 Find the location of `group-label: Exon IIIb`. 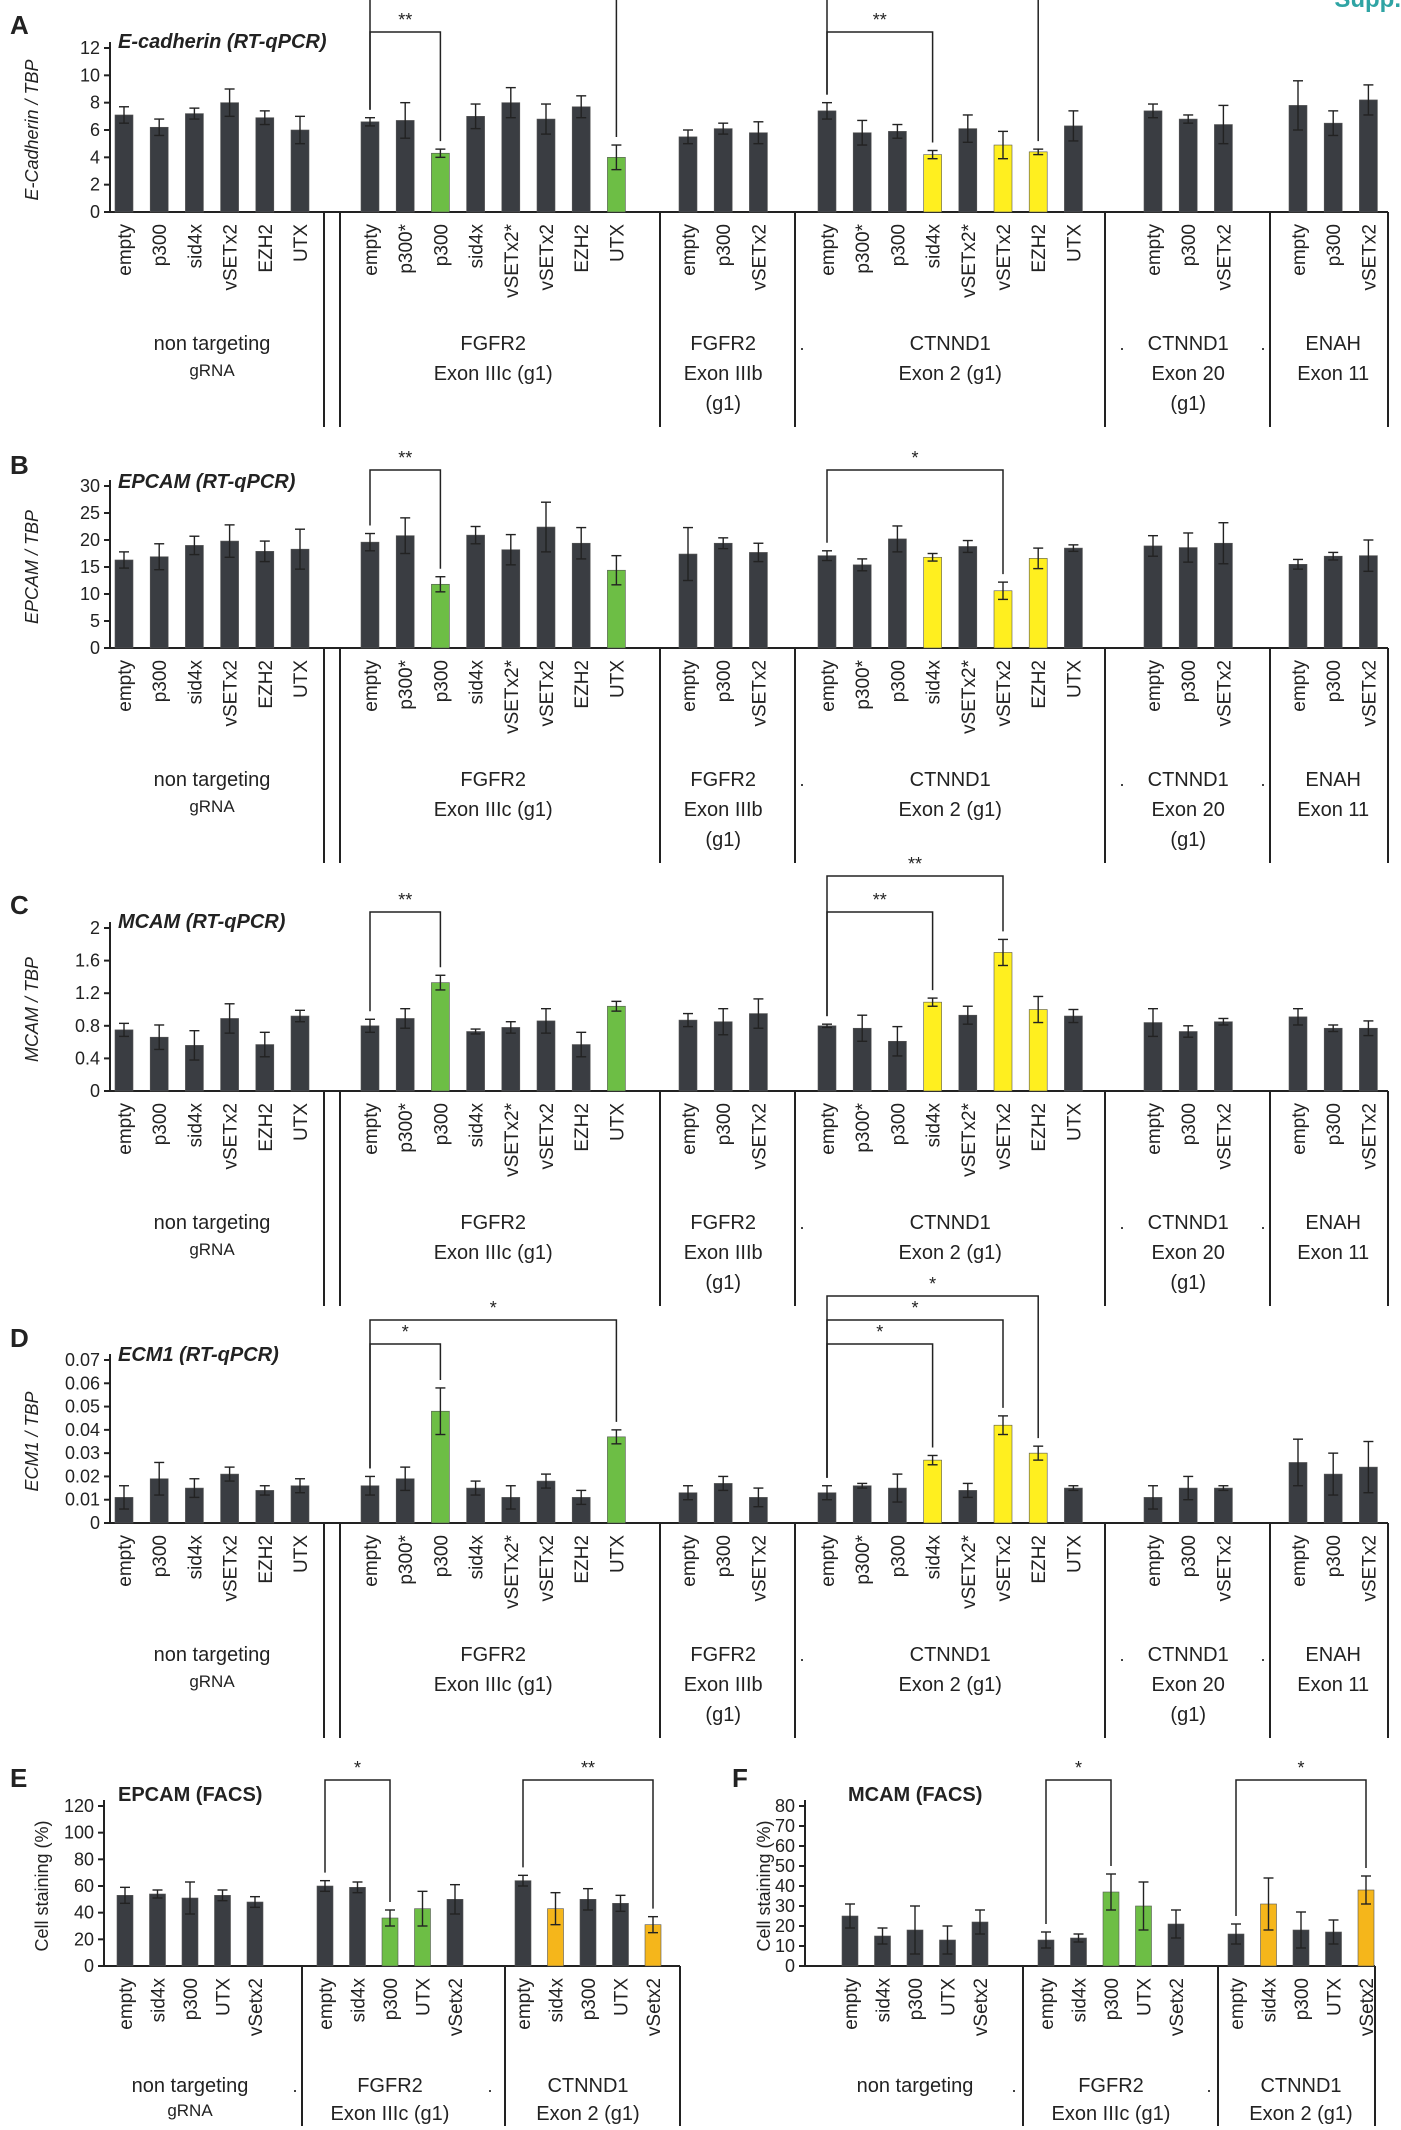

group-label: Exon IIIb is located at coordinates (723, 374).